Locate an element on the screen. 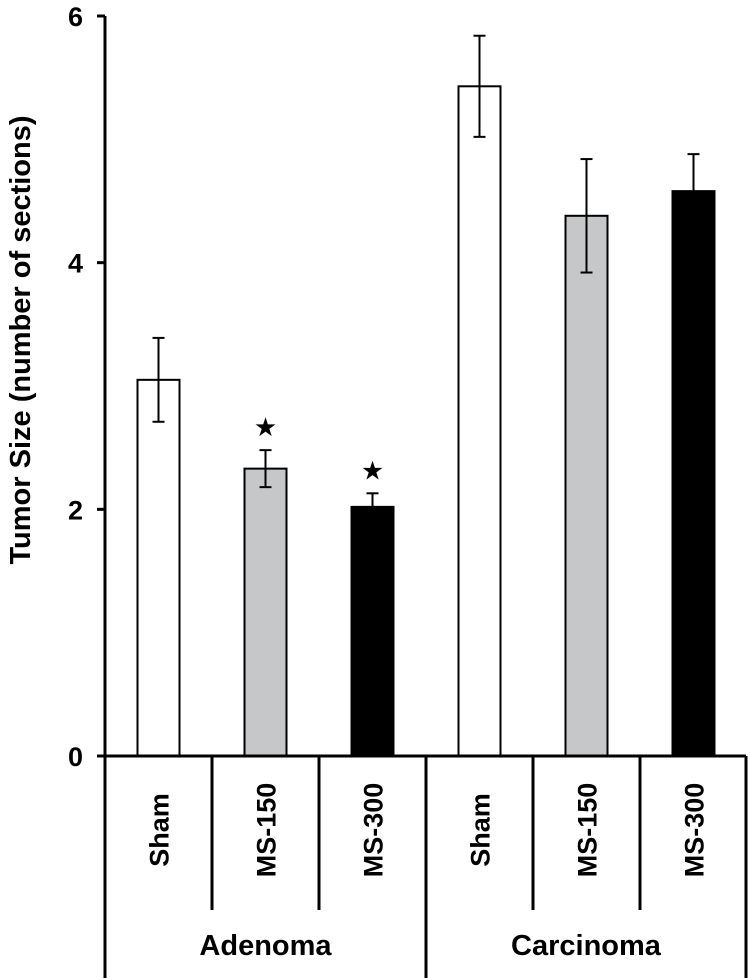 This screenshot has width=750, height=978. y-tick-label: 4 is located at coordinates (75, 264).